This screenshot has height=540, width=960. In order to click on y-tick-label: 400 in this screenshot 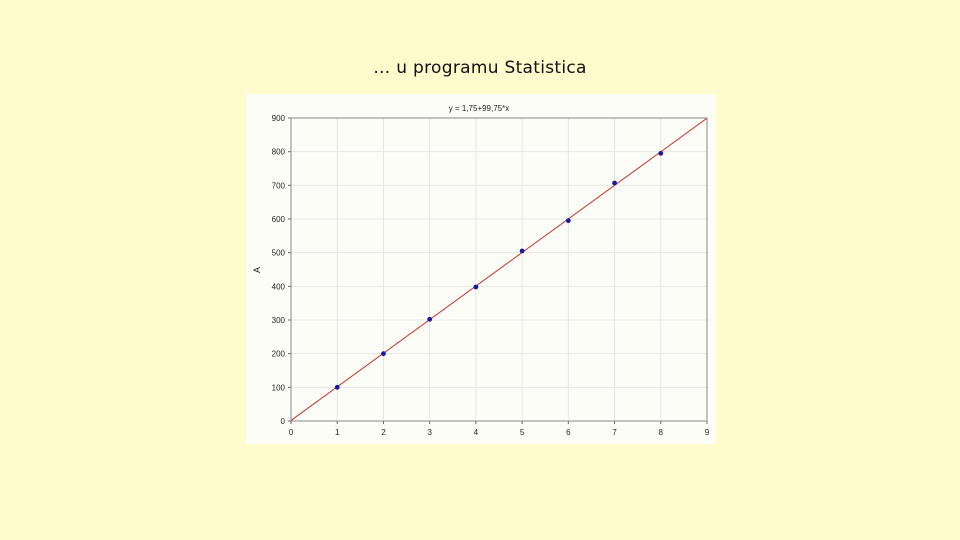, I will do `click(279, 286)`.